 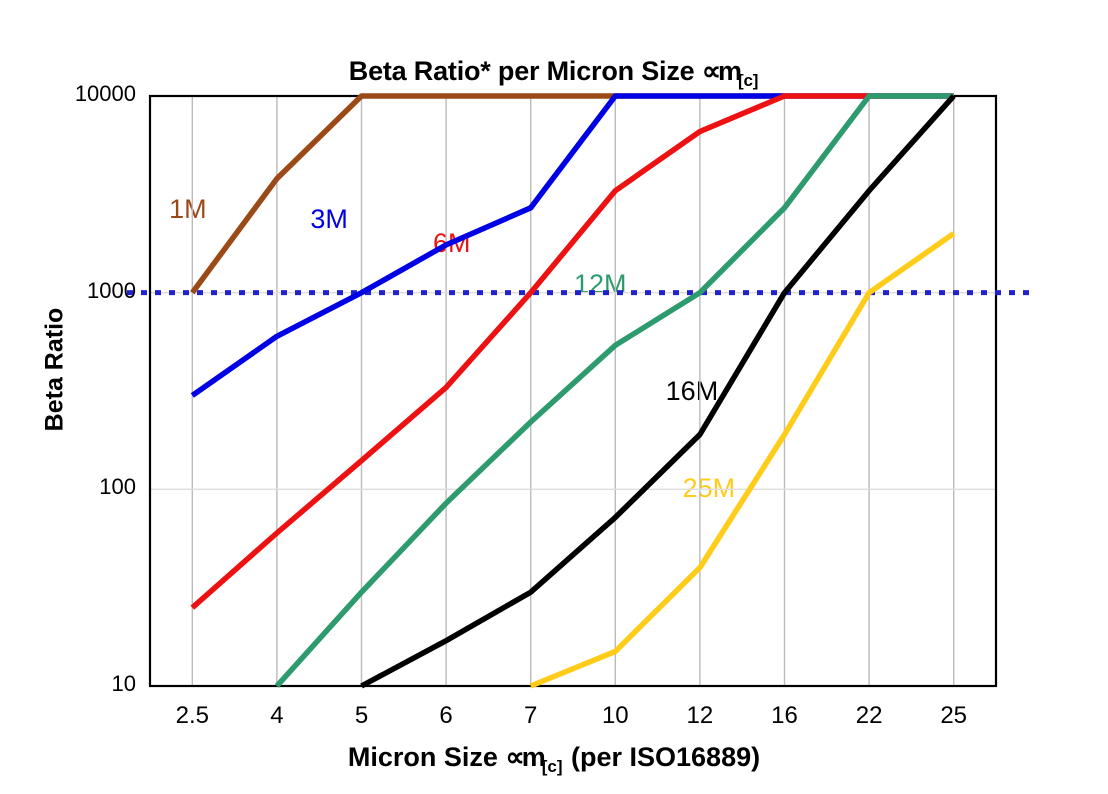 I want to click on x-tick-label: 7, so click(x=531, y=715).